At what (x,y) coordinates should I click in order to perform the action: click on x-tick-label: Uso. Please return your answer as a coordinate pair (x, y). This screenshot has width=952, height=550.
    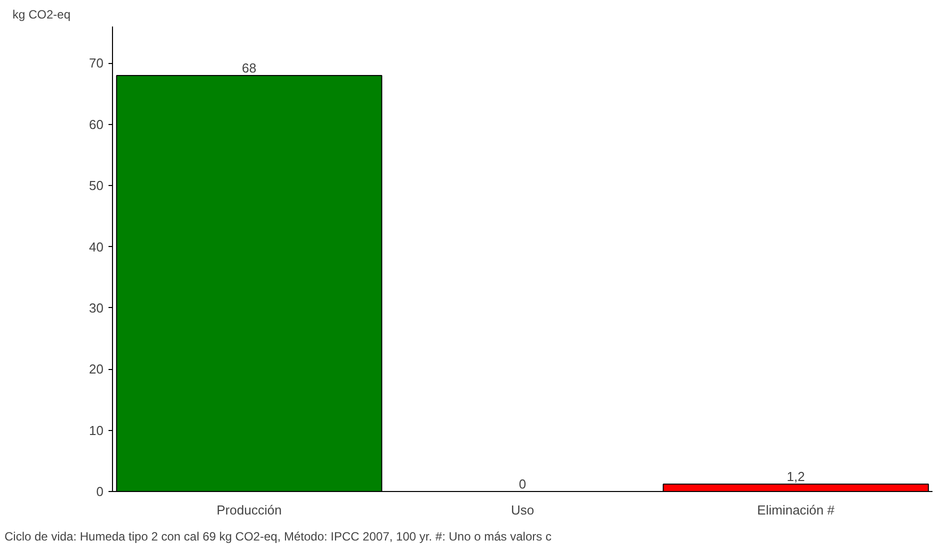
    Looking at the image, I should click on (522, 510).